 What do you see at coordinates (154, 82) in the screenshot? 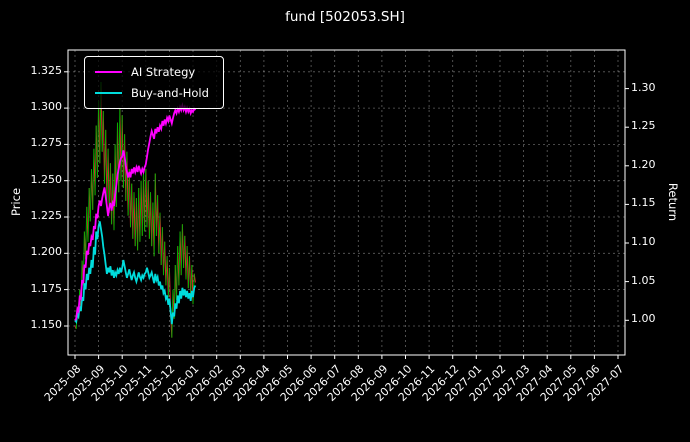
I see `legend: AI Strategy Buy-and-Hold` at bounding box center [154, 82].